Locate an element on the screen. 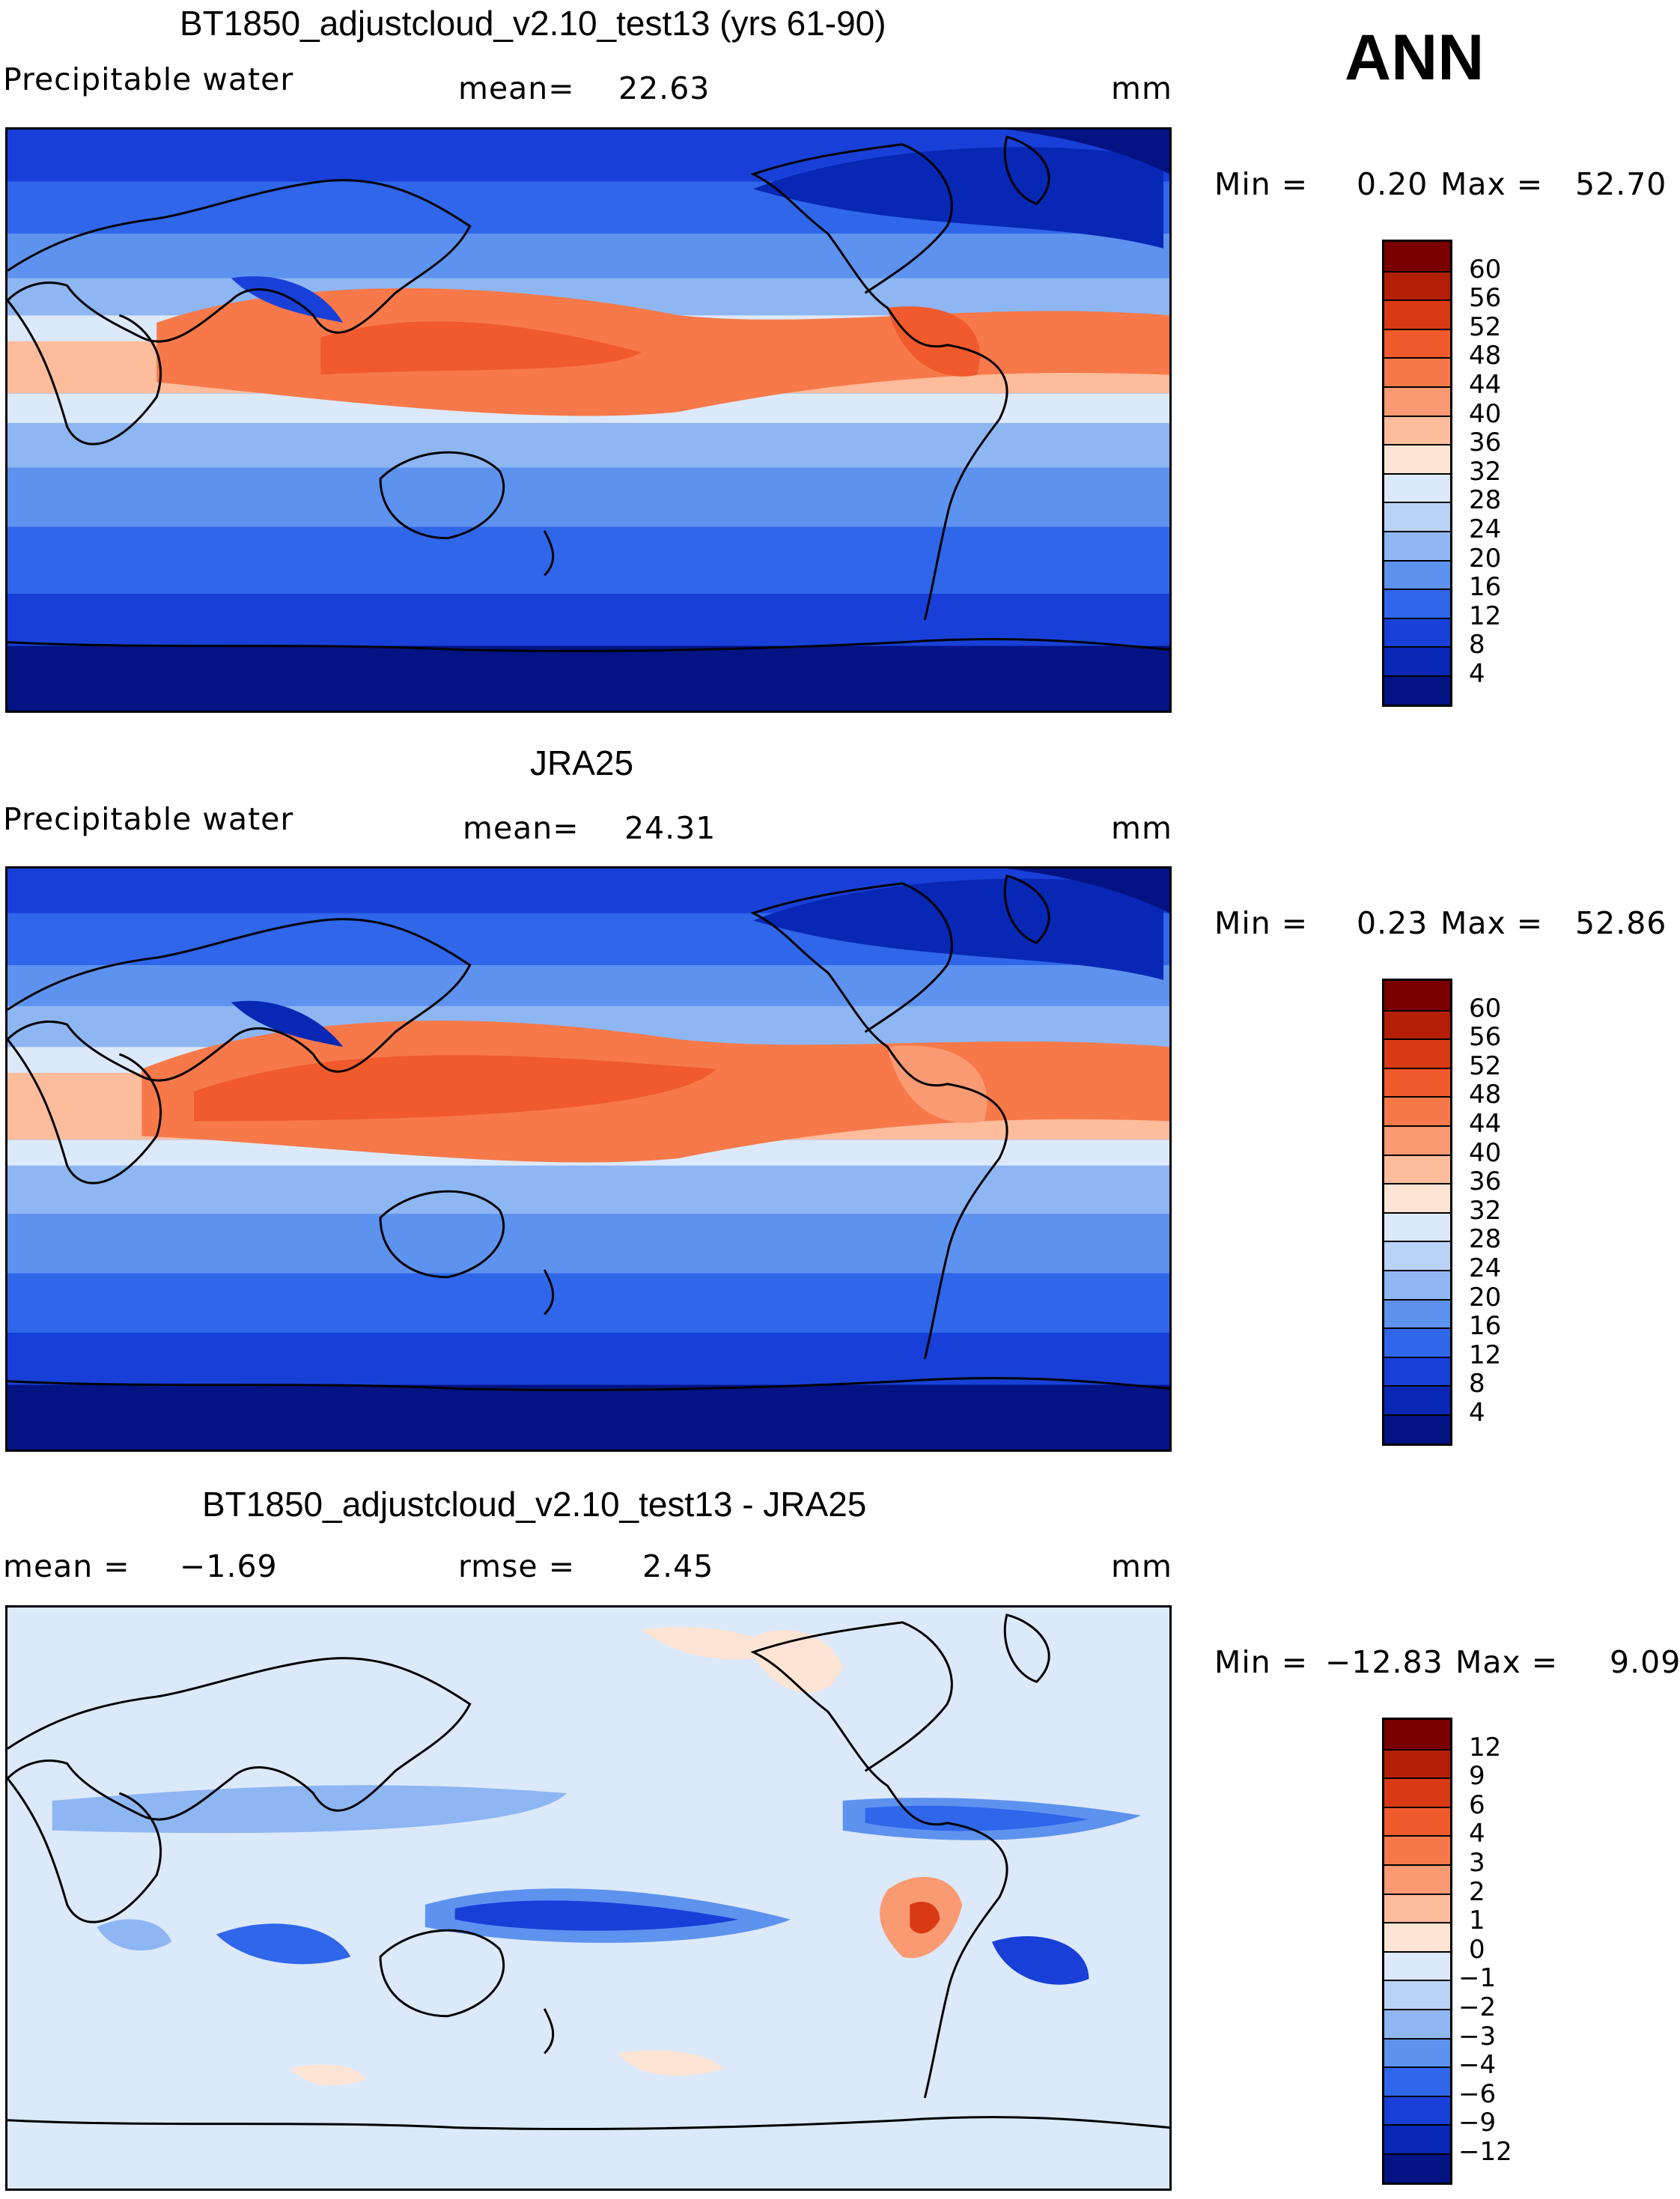  panel2-title: JRA25 is located at coordinates (582, 762).